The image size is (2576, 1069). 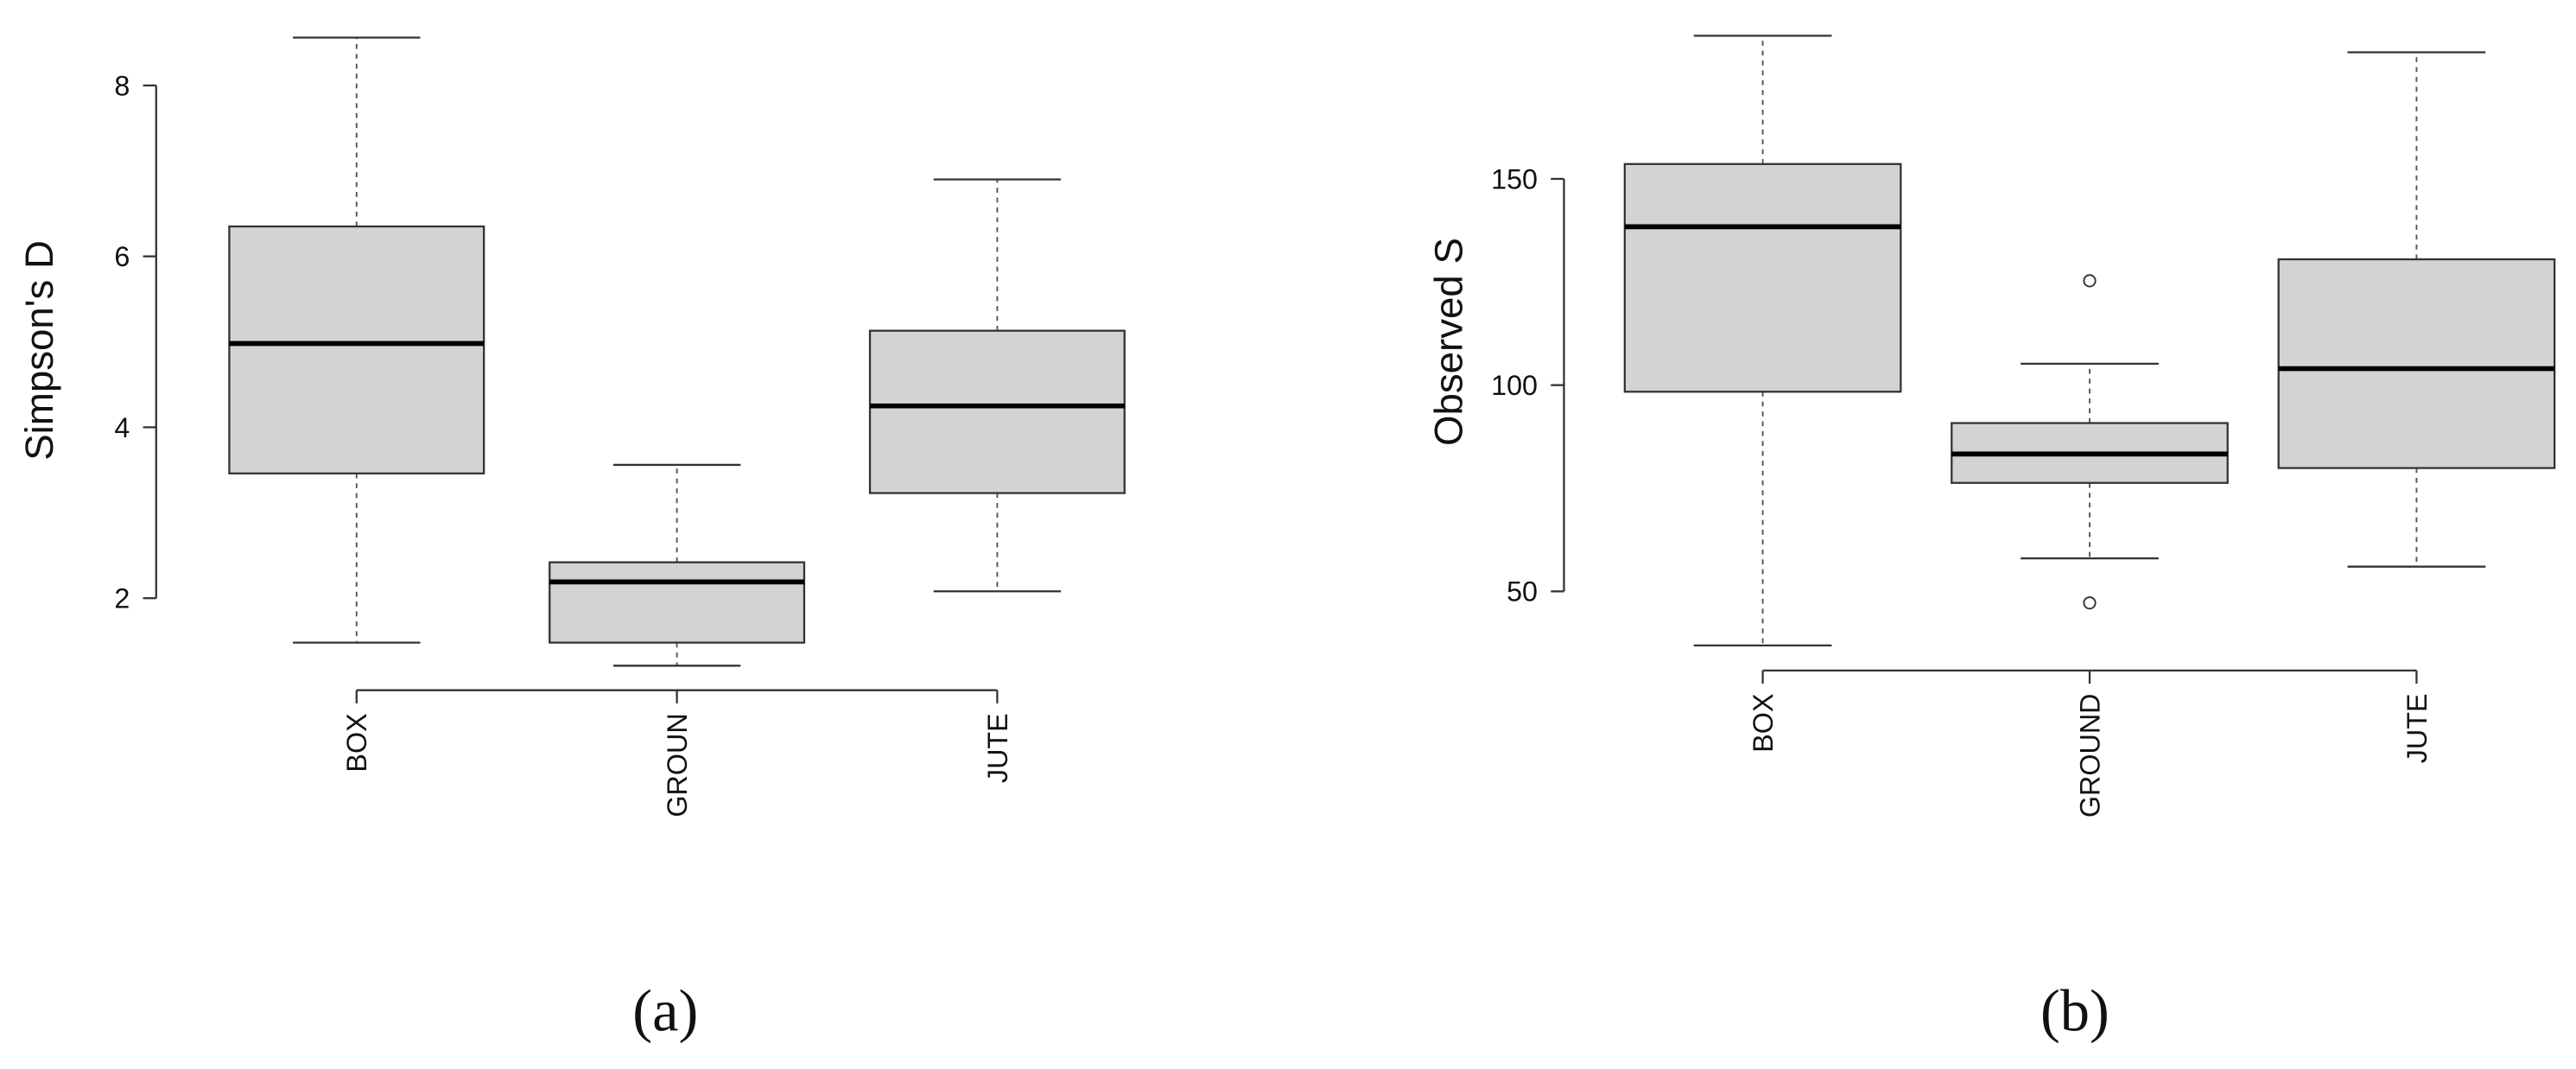 I want to click on y-tick-label: 50, so click(x=1522, y=592).